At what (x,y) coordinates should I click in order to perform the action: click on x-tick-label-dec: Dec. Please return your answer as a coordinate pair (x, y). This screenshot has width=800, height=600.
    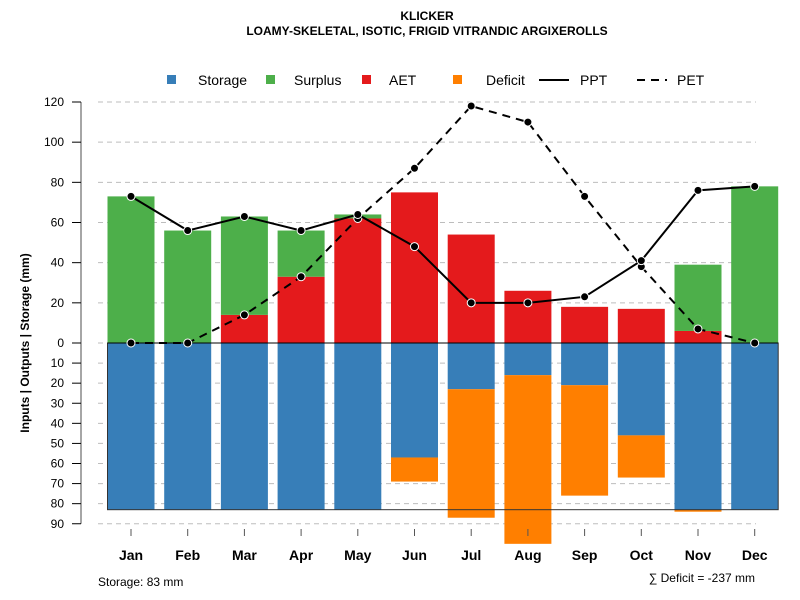
    Looking at the image, I should click on (755, 555).